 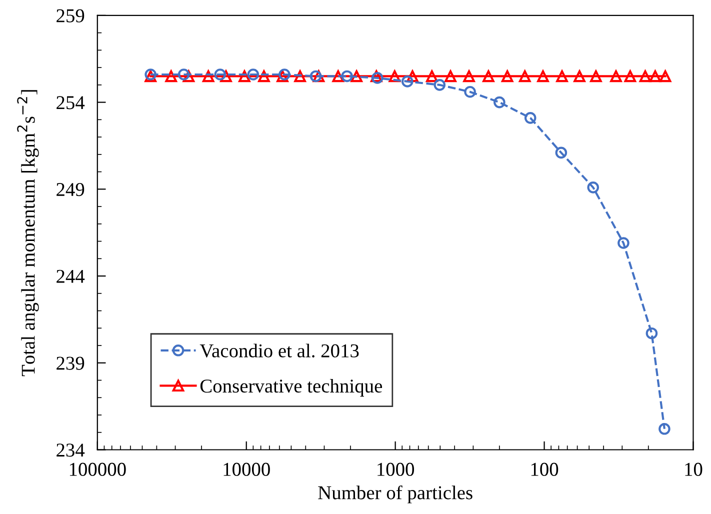 What do you see at coordinates (544, 469) in the screenshot?
I see `x-tick-label: 100` at bounding box center [544, 469].